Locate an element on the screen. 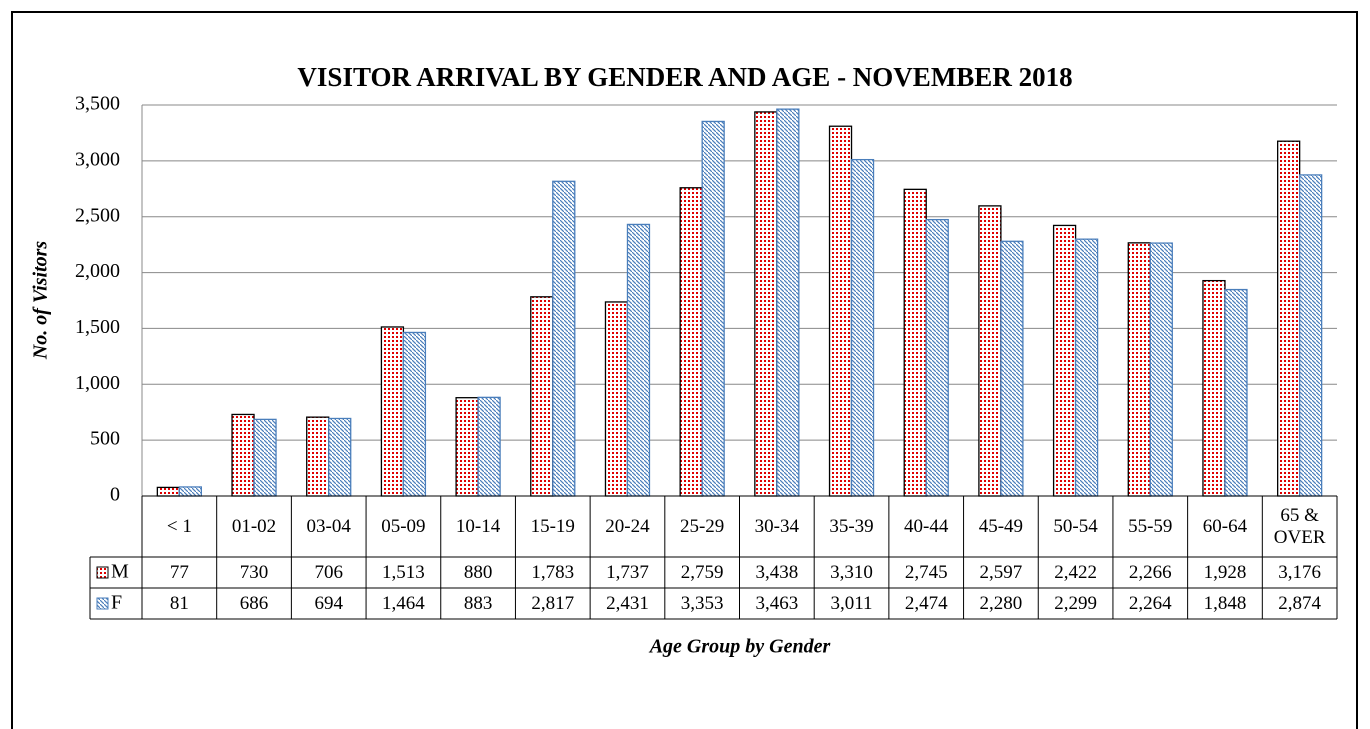 Image resolution: width=1370 pixels, height=729 pixels. cell-text: 30-34 is located at coordinates (776, 526).